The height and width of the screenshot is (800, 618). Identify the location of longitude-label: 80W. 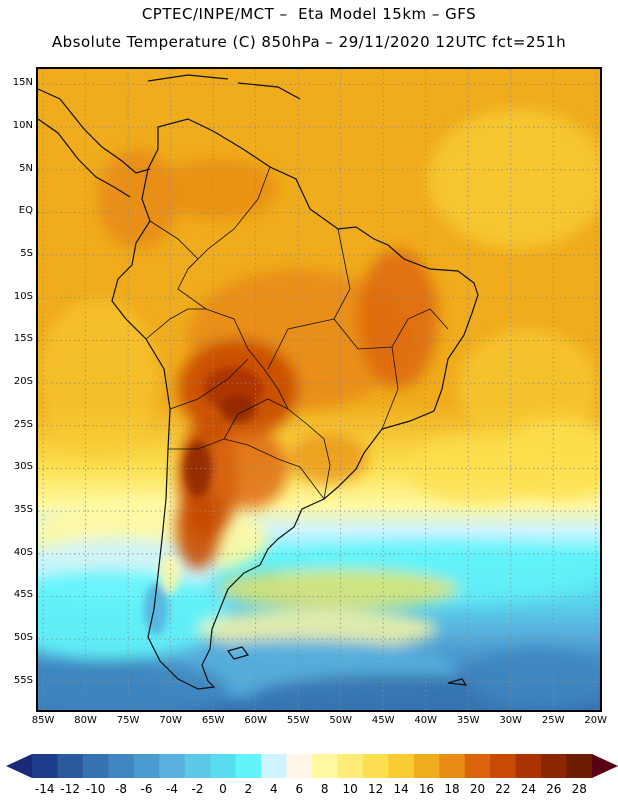
(85, 720).